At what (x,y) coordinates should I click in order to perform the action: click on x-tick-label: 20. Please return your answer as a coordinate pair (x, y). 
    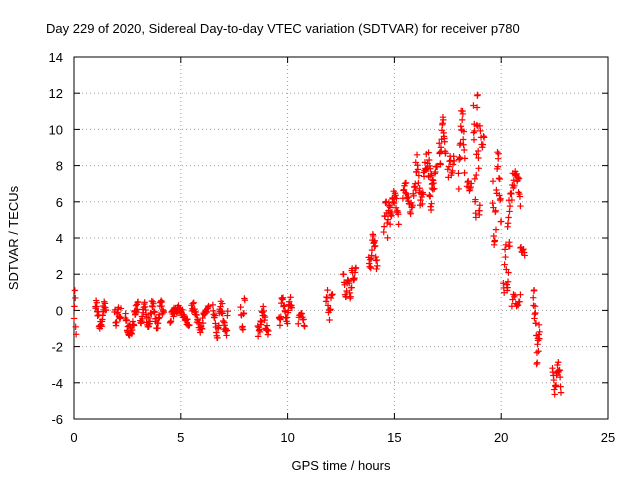
    Looking at the image, I should click on (501, 437).